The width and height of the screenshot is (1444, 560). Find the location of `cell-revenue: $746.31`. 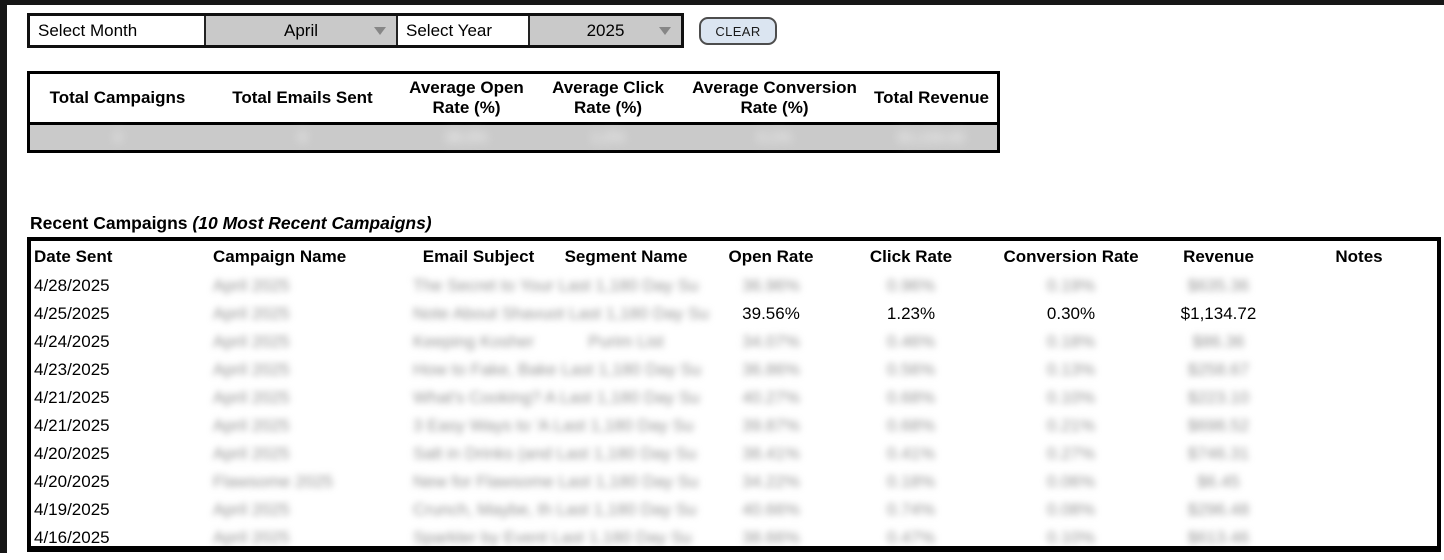

cell-revenue: $746.31 is located at coordinates (1218, 453).